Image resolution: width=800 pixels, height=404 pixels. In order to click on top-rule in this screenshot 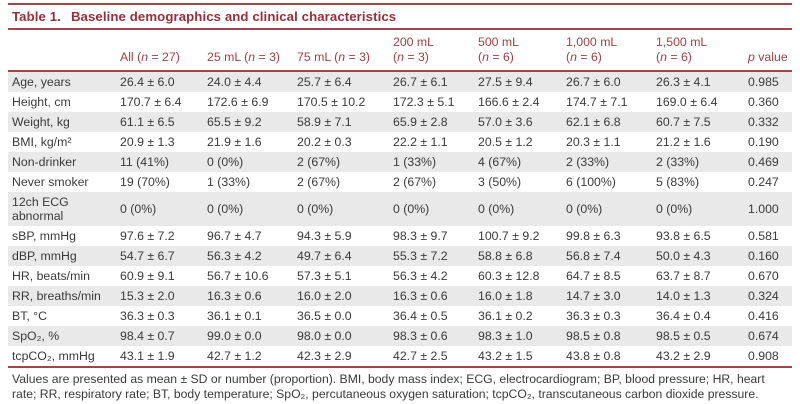, I will do `click(400, 4)`.